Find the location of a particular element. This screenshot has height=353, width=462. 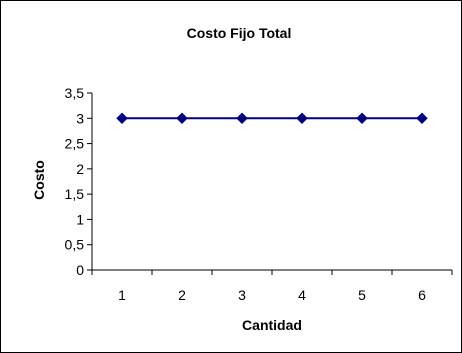

x-tick-label: 2 is located at coordinates (182, 295).